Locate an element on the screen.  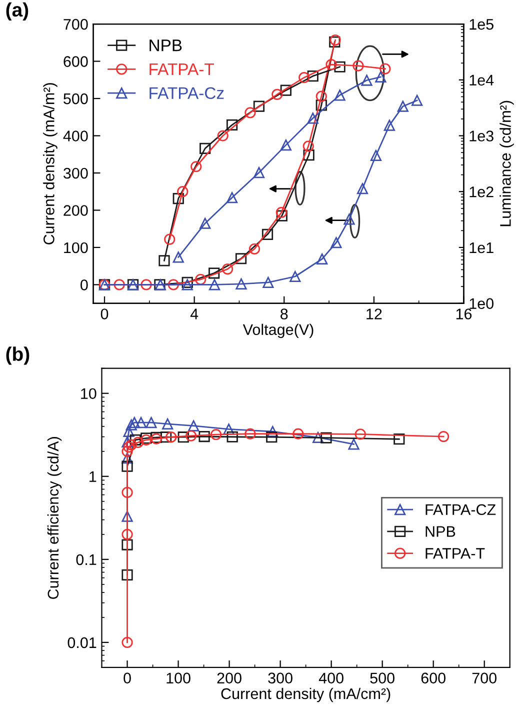
x-axis-title: Current density (mA/cm²) is located at coordinates (305, 695).